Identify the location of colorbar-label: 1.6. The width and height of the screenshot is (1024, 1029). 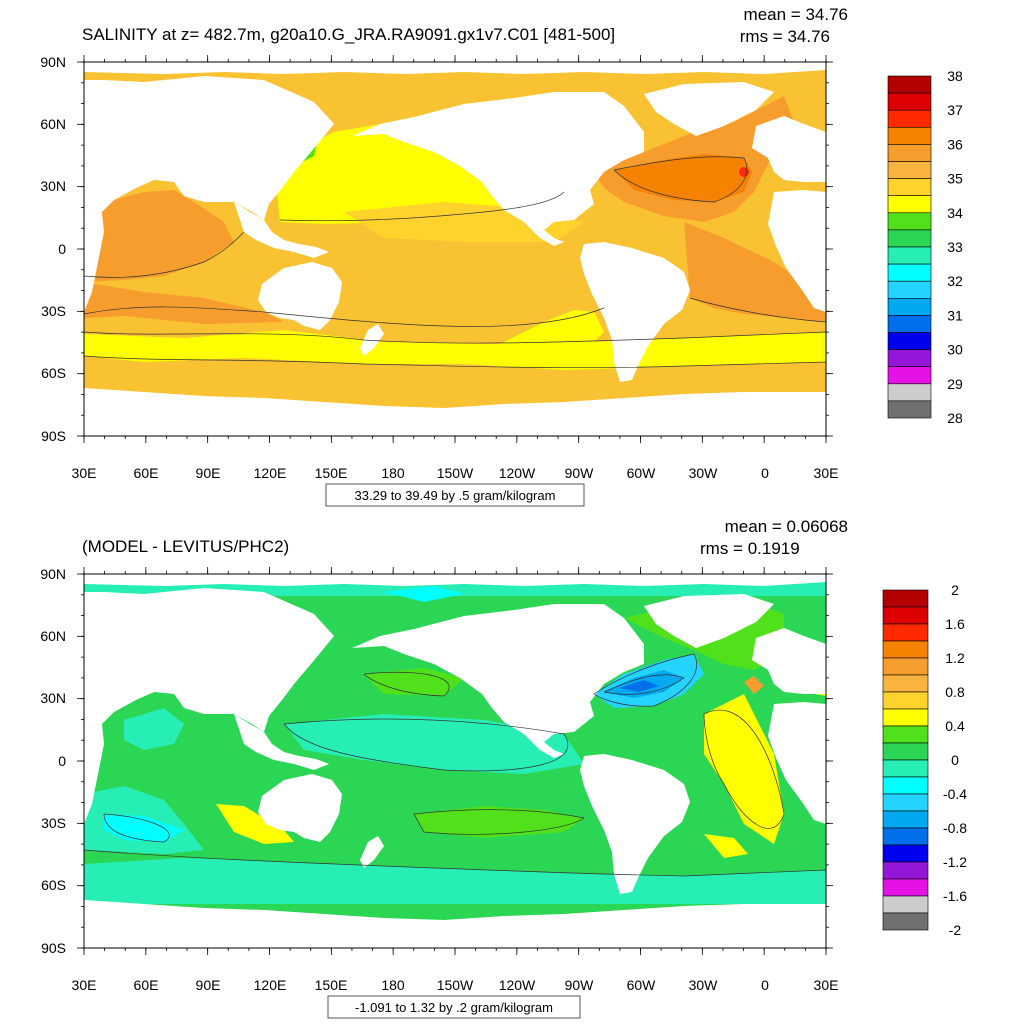
(955, 624).